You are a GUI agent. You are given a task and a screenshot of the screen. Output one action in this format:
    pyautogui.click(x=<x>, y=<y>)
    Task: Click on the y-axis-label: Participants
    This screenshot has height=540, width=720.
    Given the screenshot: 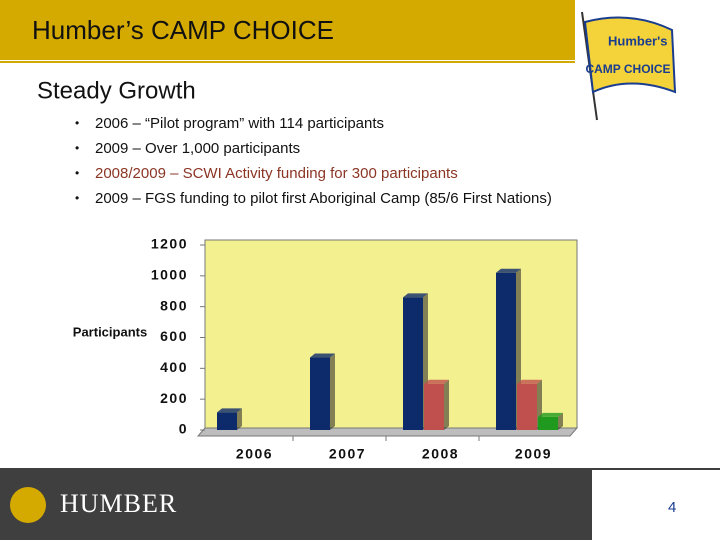 What is the action you would take?
    pyautogui.click(x=110, y=331)
    